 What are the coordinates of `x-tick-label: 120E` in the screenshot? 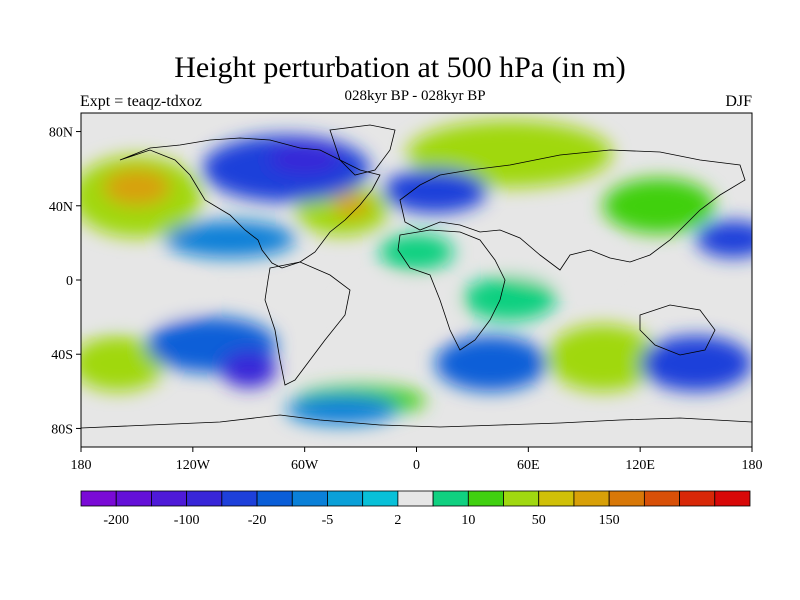 It's located at (640, 465).